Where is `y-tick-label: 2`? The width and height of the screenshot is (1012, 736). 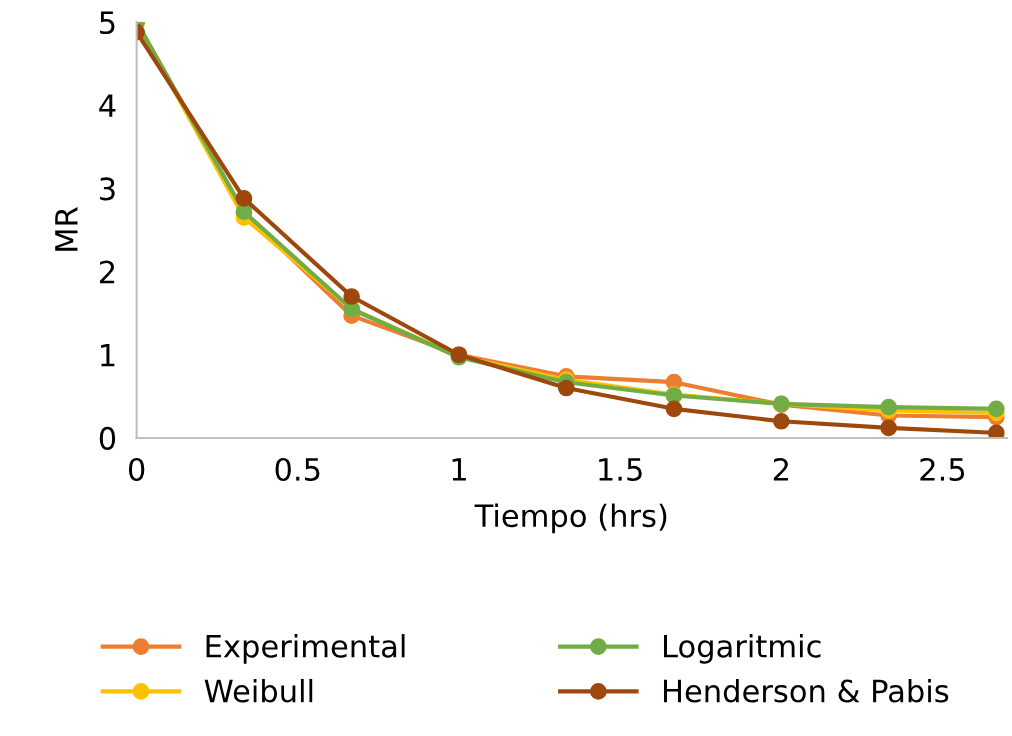 y-tick-label: 2 is located at coordinates (107, 272).